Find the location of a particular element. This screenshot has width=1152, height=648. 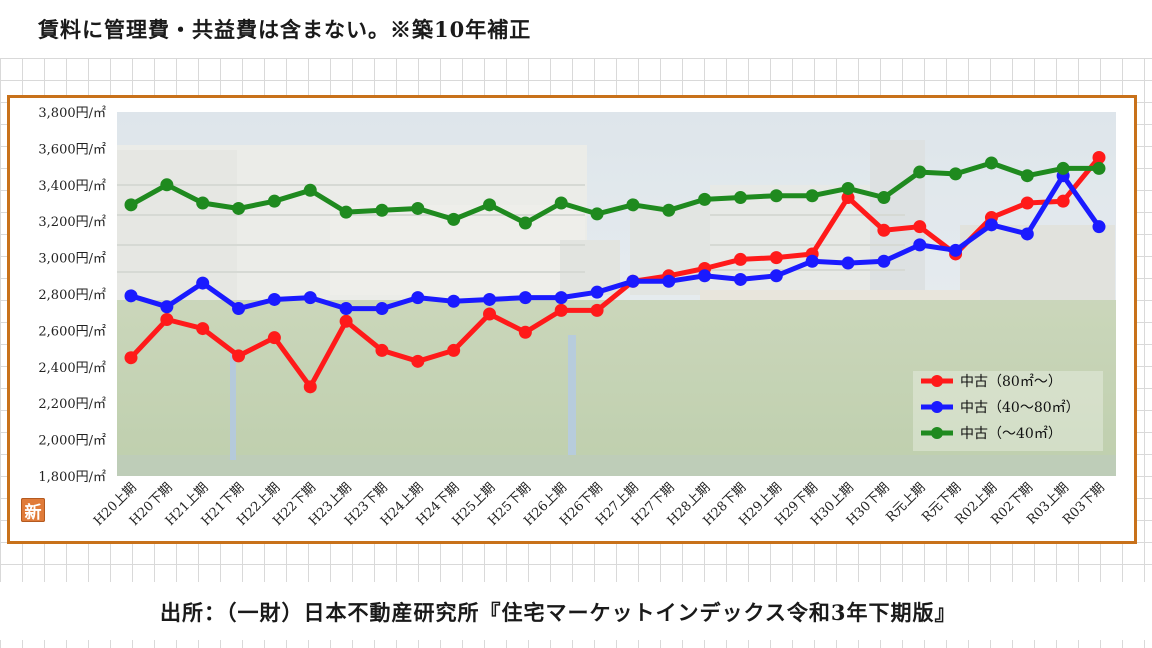

y-tick-label: 2,600円/㎡ is located at coordinates (72, 331).